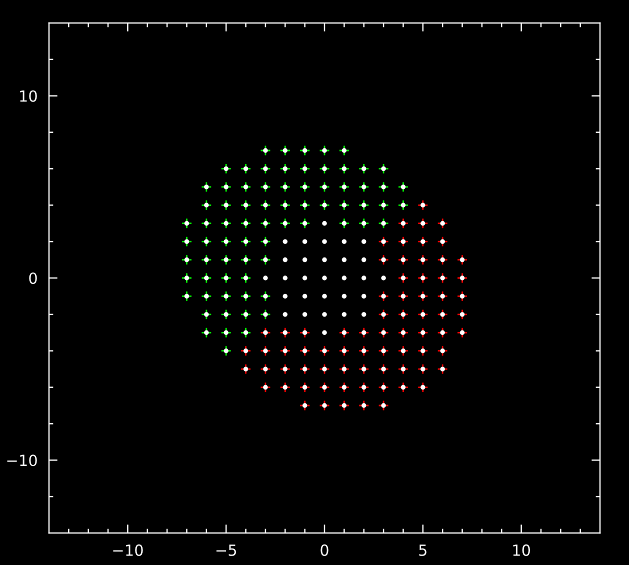 The width and height of the screenshot is (629, 565). Describe the element at coordinates (28, 96) in the screenshot. I see `y-tick-label: 10` at that location.